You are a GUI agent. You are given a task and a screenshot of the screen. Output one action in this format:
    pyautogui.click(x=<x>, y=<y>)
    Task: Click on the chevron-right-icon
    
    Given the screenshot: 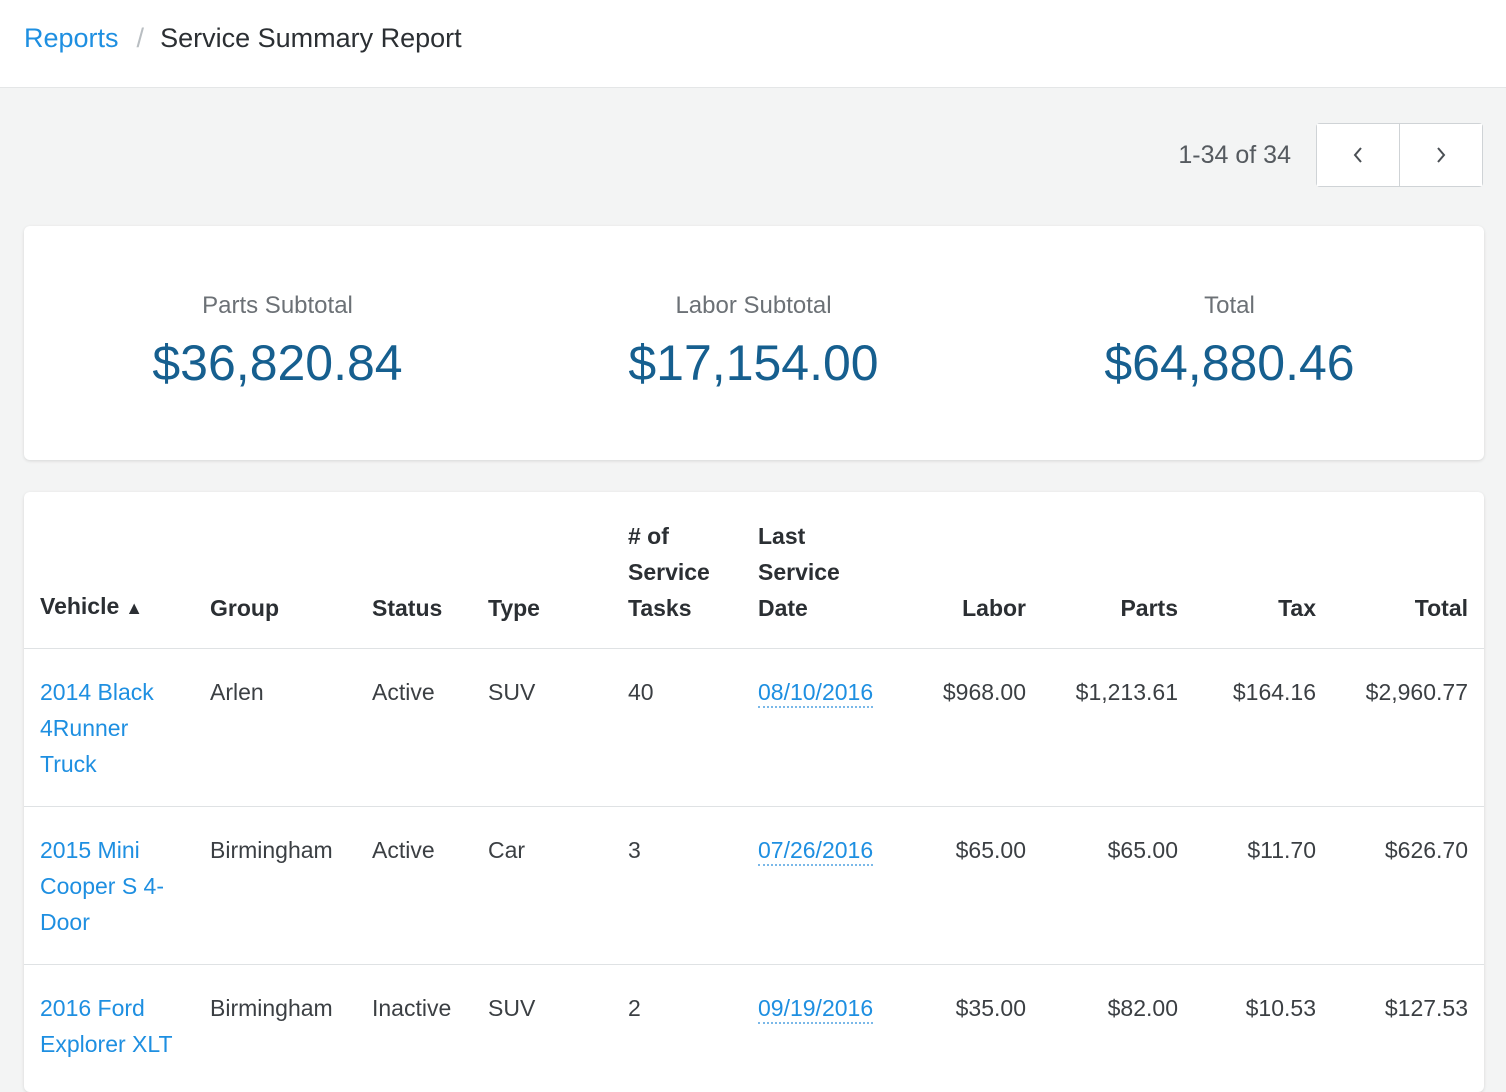 What is the action you would take?
    pyautogui.click(x=1441, y=155)
    